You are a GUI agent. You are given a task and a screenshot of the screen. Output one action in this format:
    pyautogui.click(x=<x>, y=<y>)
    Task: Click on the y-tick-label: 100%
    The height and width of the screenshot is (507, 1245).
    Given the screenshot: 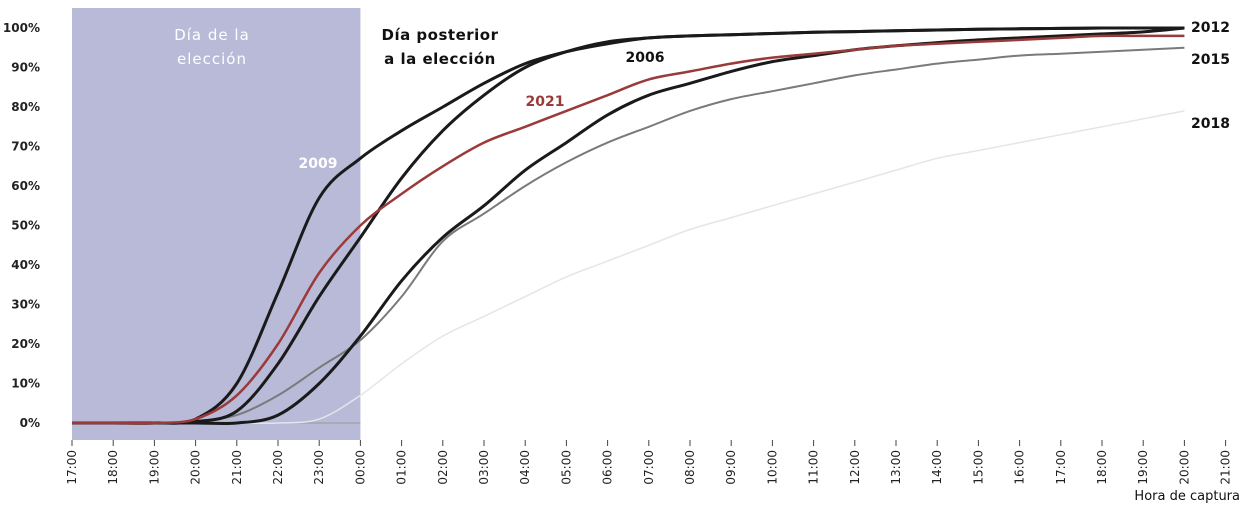 What is the action you would take?
    pyautogui.click(x=21, y=28)
    